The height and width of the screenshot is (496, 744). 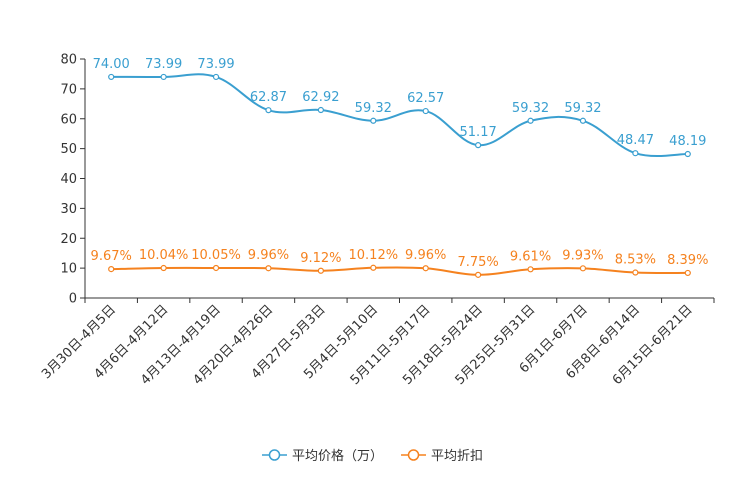 What do you see at coordinates (73, 299) in the screenshot?
I see `y-tick-label: 0` at bounding box center [73, 299].